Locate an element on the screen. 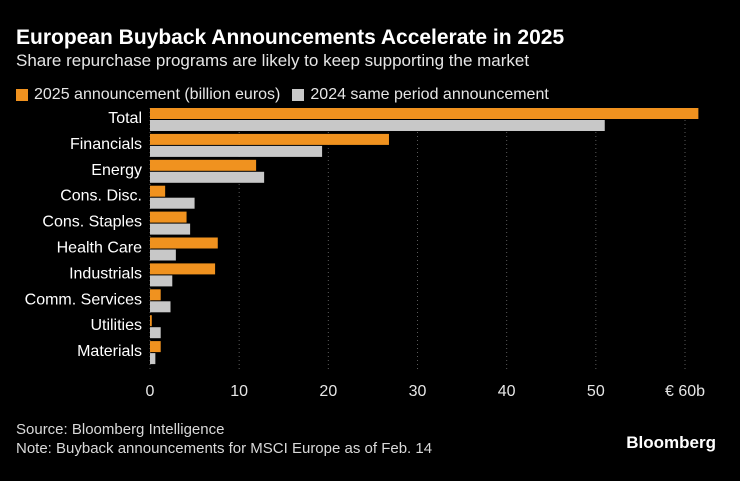  category-label: Materials is located at coordinates (109, 351).